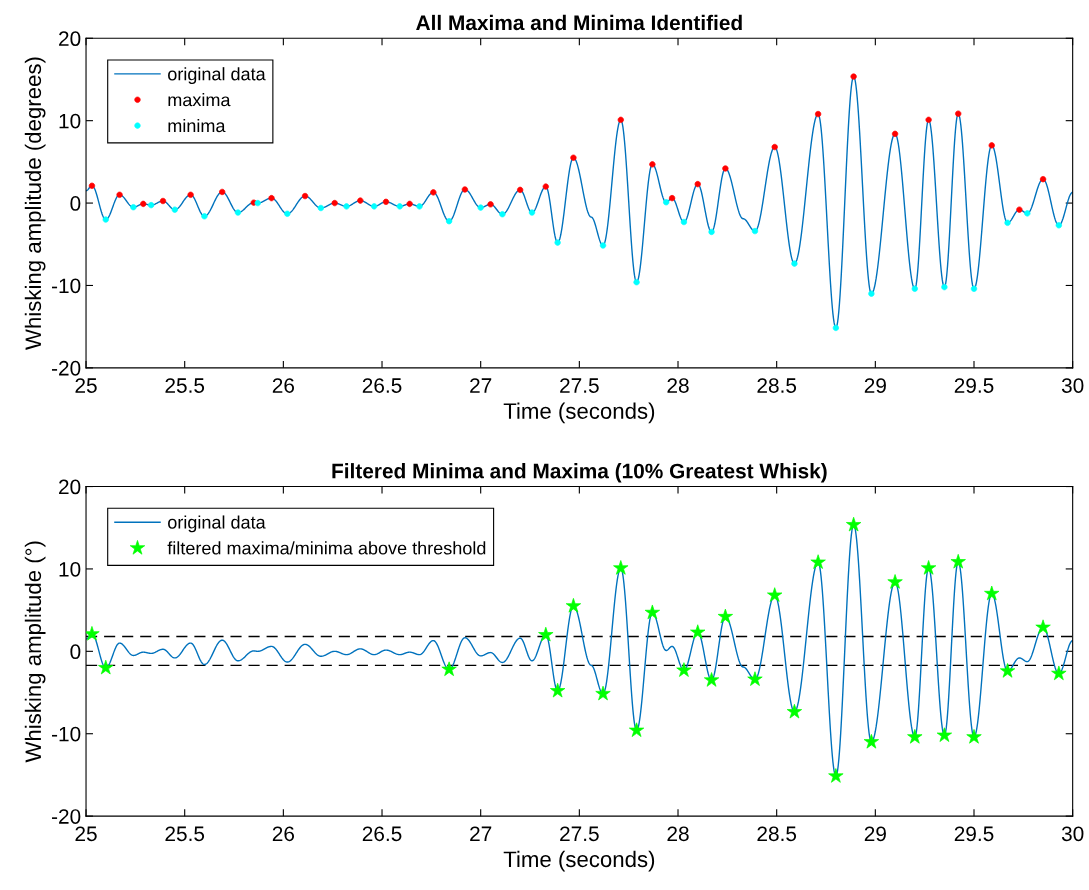 This screenshot has width=1089, height=890. I want to click on legend-label: maxima, so click(199, 100).